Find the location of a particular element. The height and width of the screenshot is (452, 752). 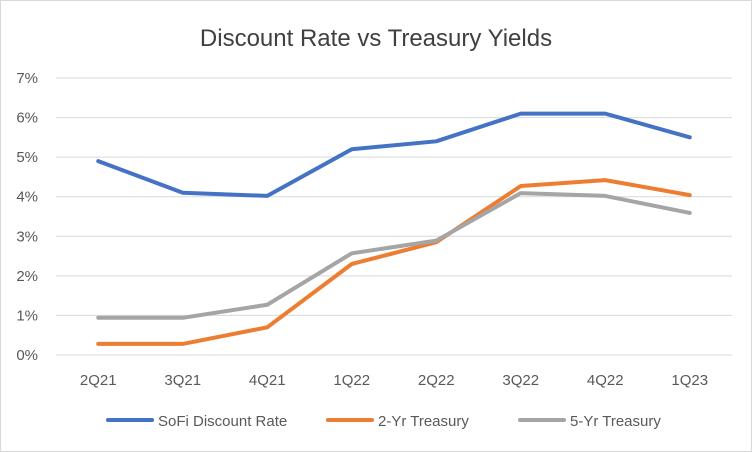

y-tick-label: 6% is located at coordinates (27, 118).